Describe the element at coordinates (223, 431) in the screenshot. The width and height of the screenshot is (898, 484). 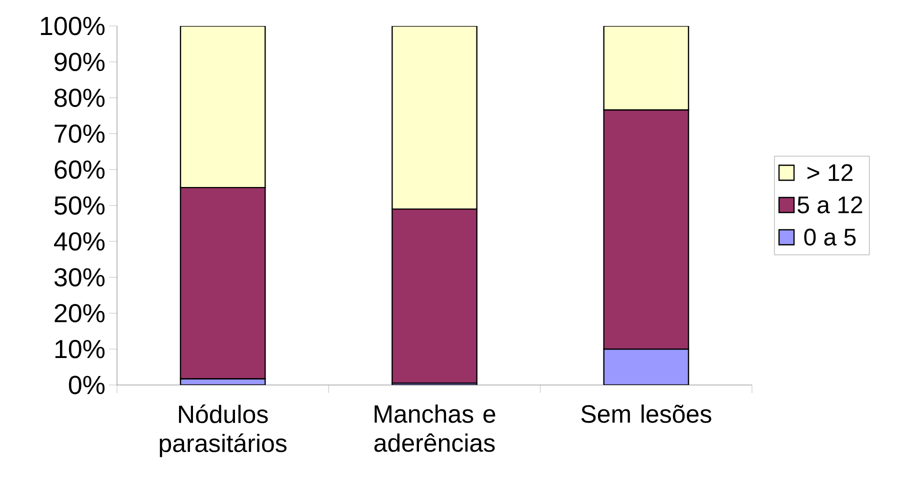
I see `x-tick-label: Nódulos parasitários` at that location.